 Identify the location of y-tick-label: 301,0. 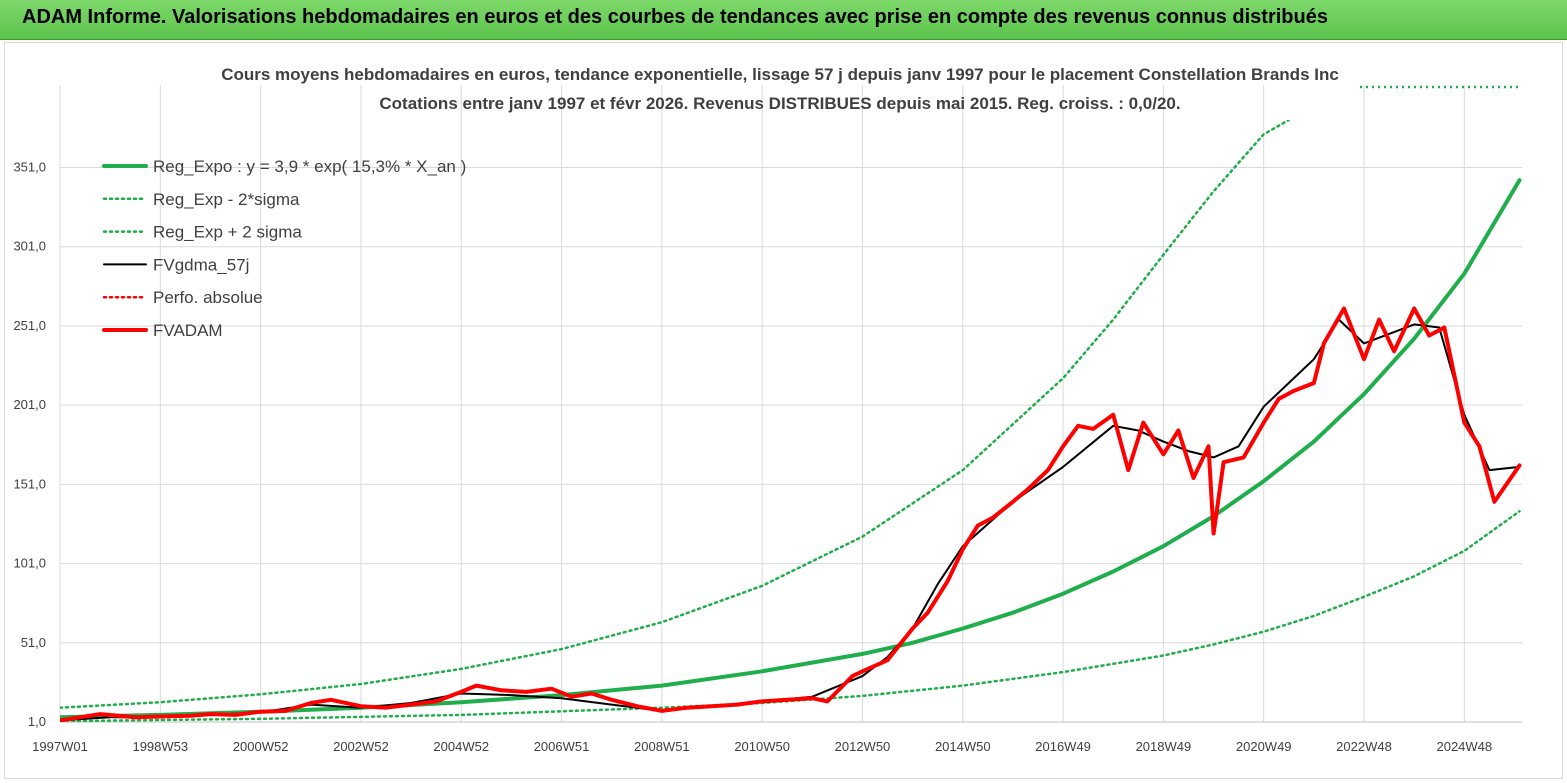
(29, 246).